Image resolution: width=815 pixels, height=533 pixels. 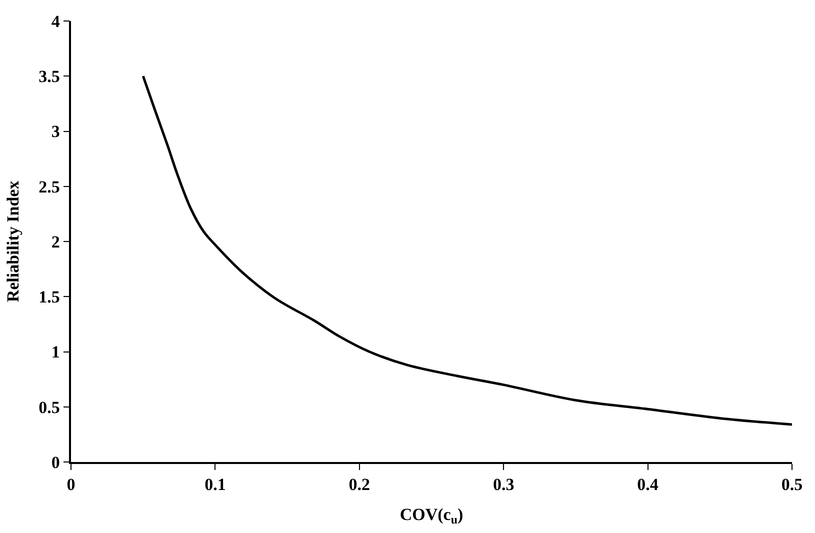 What do you see at coordinates (13, 241) in the screenshot?
I see `y-axis-title: Reliability Index` at bounding box center [13, 241].